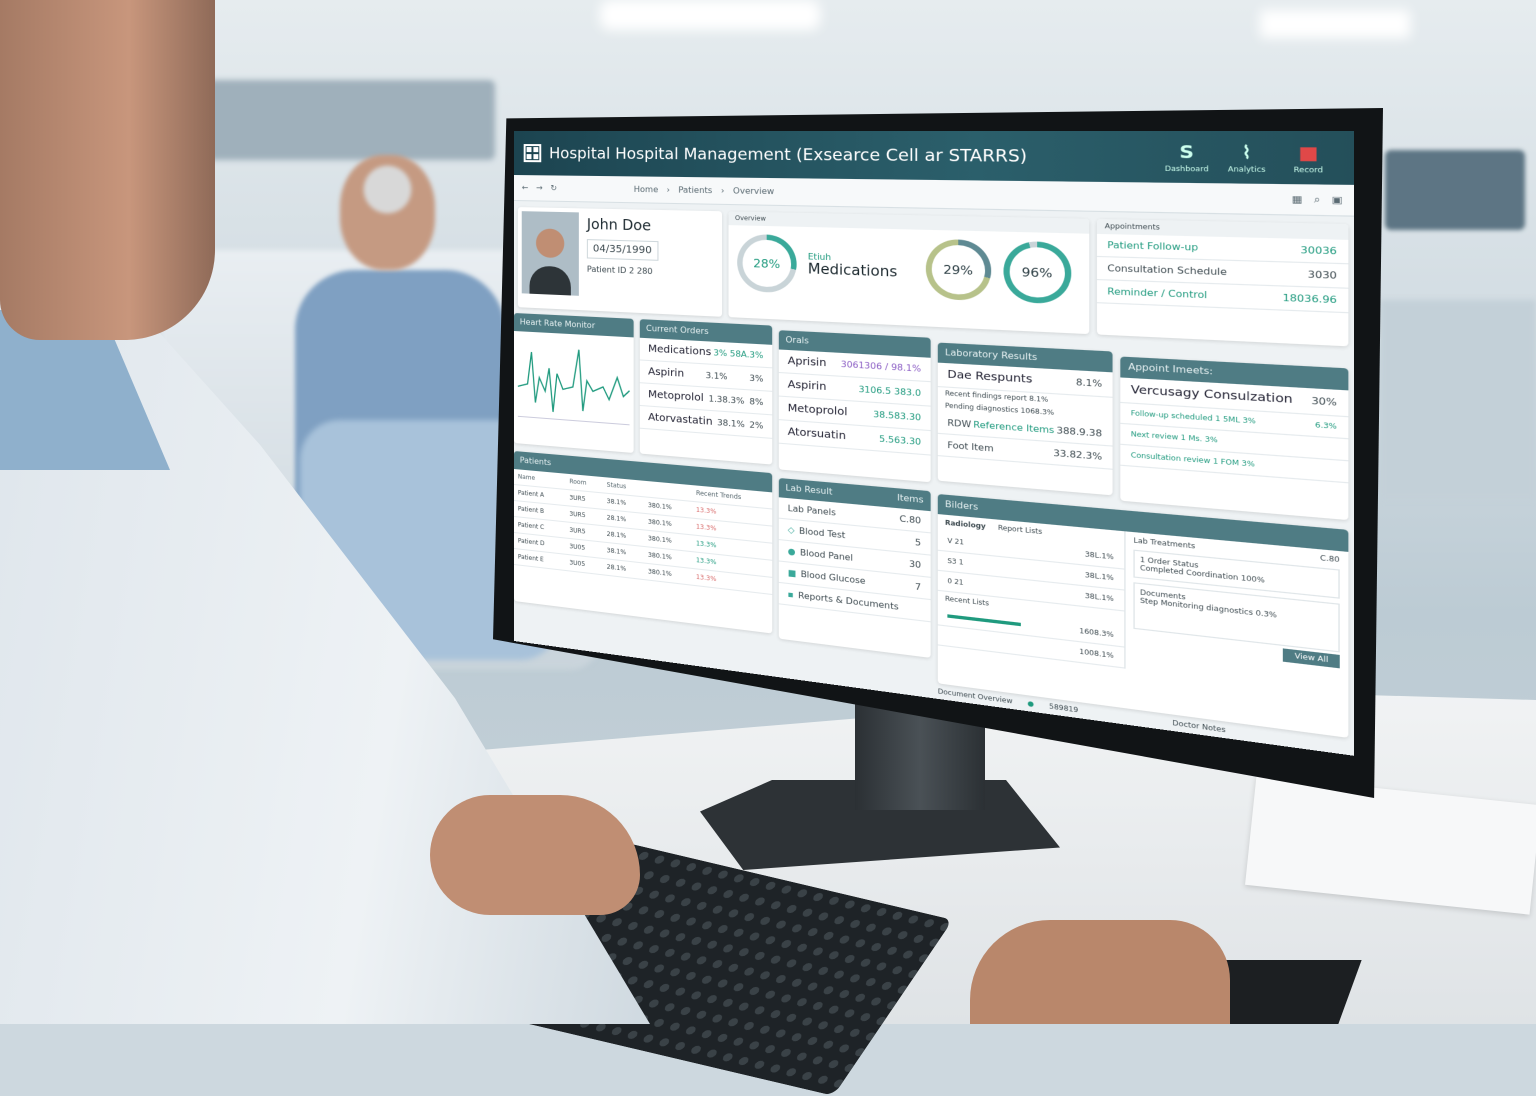 The image size is (1536, 1096). What do you see at coordinates (107, 170) in the screenshot?
I see `doctor-head` at bounding box center [107, 170].